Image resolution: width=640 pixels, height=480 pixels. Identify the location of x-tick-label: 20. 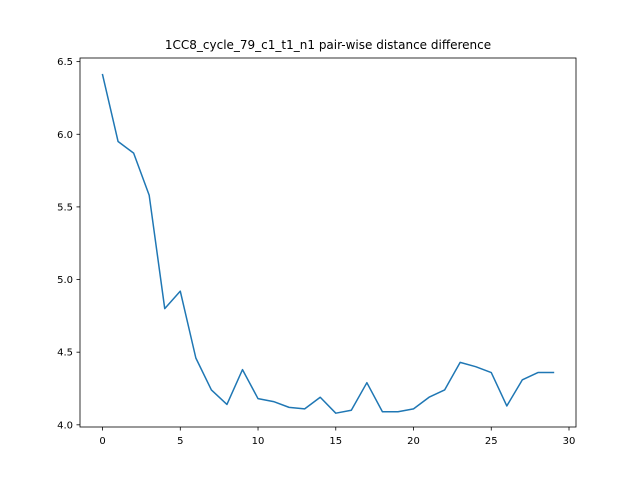
(413, 441).